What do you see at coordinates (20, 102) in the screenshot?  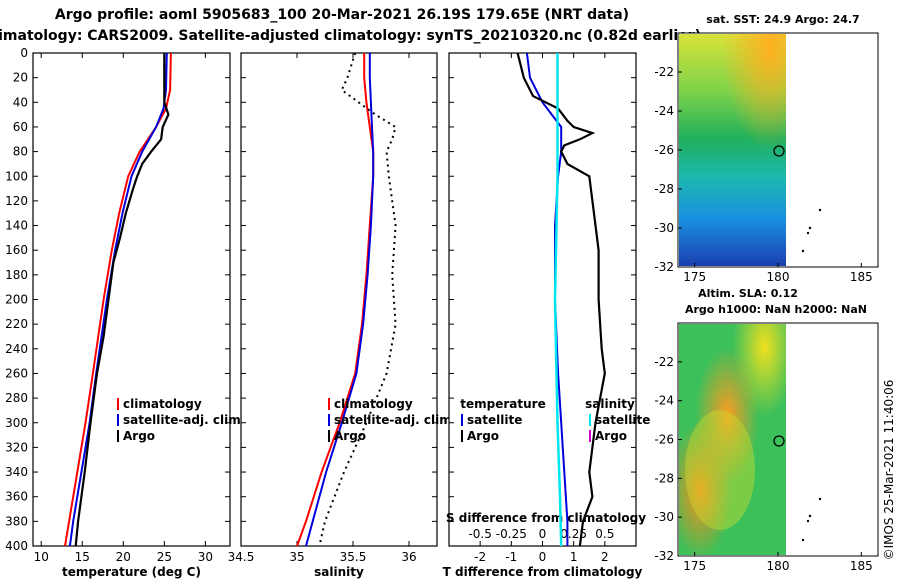 I see `y-tick-label: 40` at bounding box center [20, 102].